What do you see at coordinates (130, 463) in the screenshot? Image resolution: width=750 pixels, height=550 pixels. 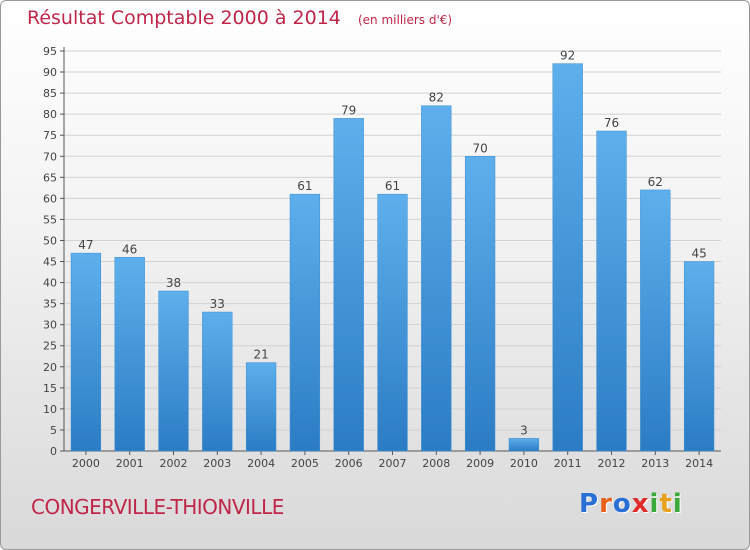 I see `x-tick-label: 2001` at bounding box center [130, 463].